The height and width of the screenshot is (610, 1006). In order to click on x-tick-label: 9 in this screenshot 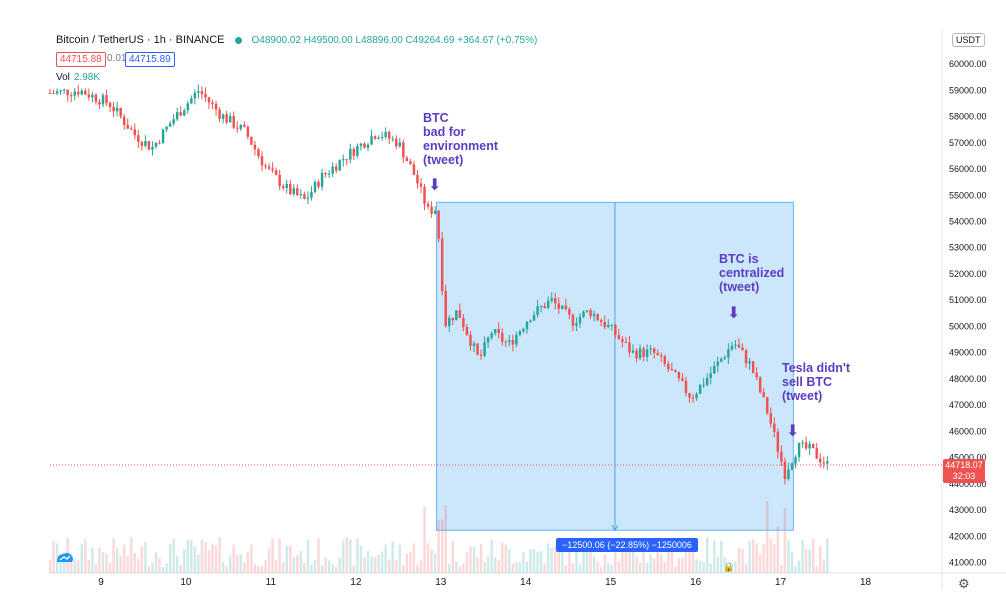, I will do `click(101, 582)`.